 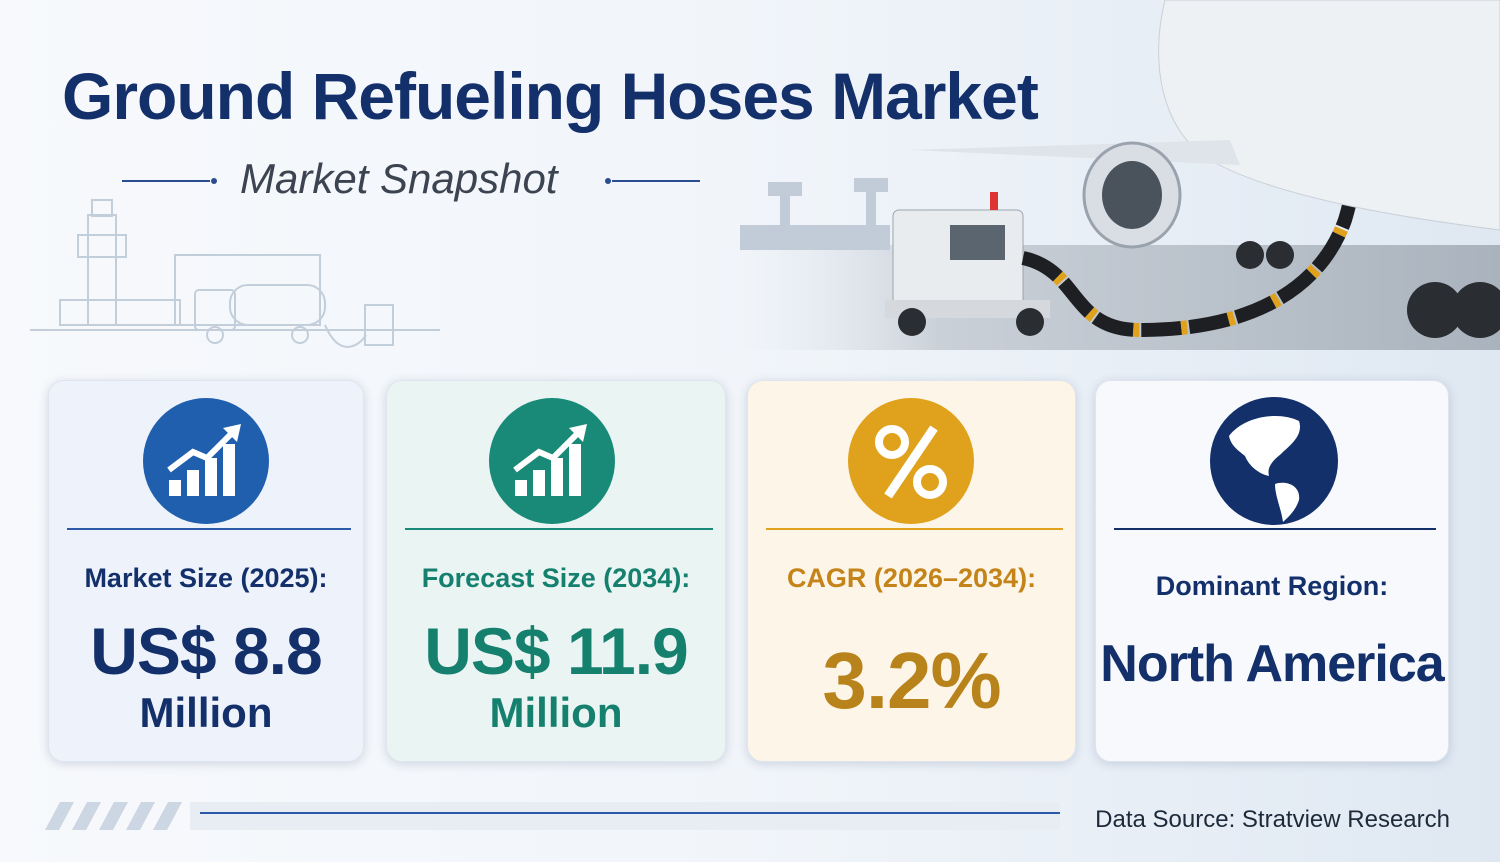 What do you see at coordinates (1272, 586) in the screenshot?
I see `card-label: Dominant Region:` at bounding box center [1272, 586].